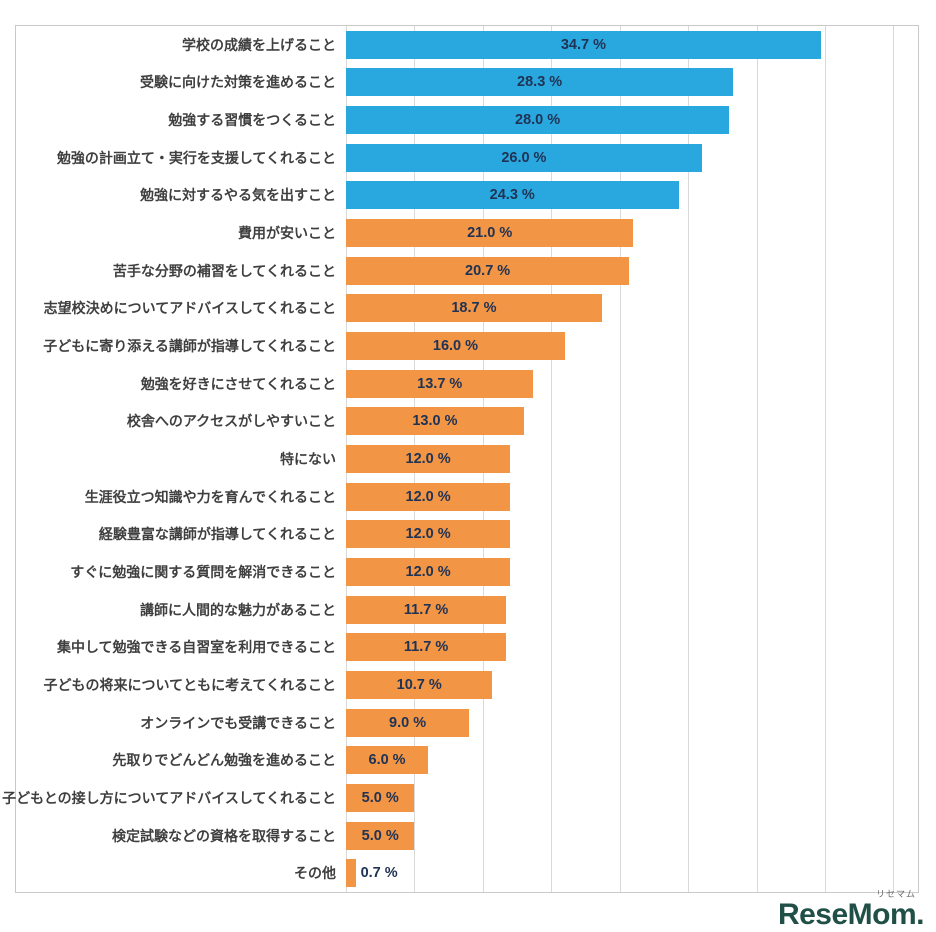 This screenshot has width=936, height=932. Describe the element at coordinates (632, 723) in the screenshot. I see `bar-area: 9.0 %` at that location.